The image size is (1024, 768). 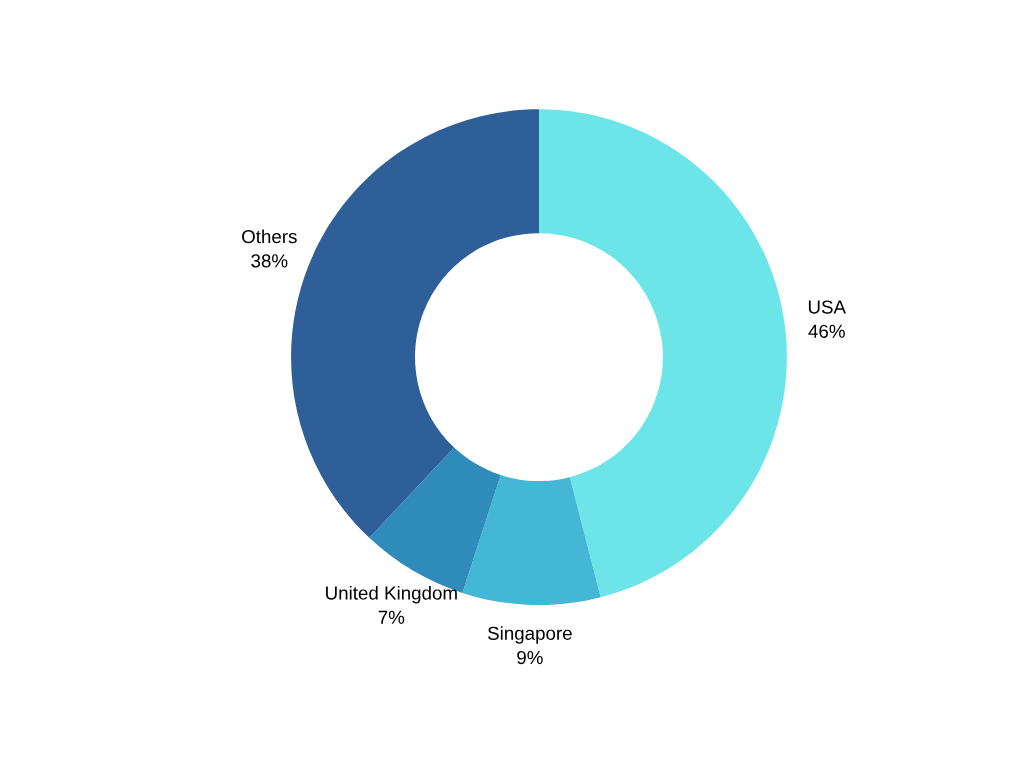 What do you see at coordinates (391, 617) in the screenshot?
I see `data-label: 7%` at bounding box center [391, 617].